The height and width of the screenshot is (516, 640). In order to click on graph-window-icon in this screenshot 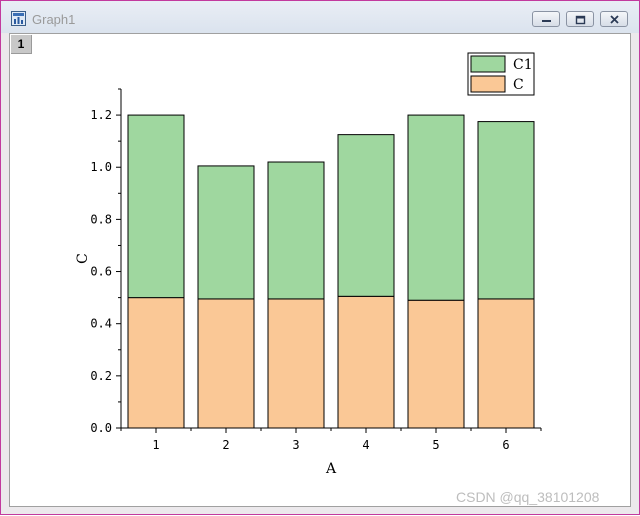, I will do `click(18, 18)`.